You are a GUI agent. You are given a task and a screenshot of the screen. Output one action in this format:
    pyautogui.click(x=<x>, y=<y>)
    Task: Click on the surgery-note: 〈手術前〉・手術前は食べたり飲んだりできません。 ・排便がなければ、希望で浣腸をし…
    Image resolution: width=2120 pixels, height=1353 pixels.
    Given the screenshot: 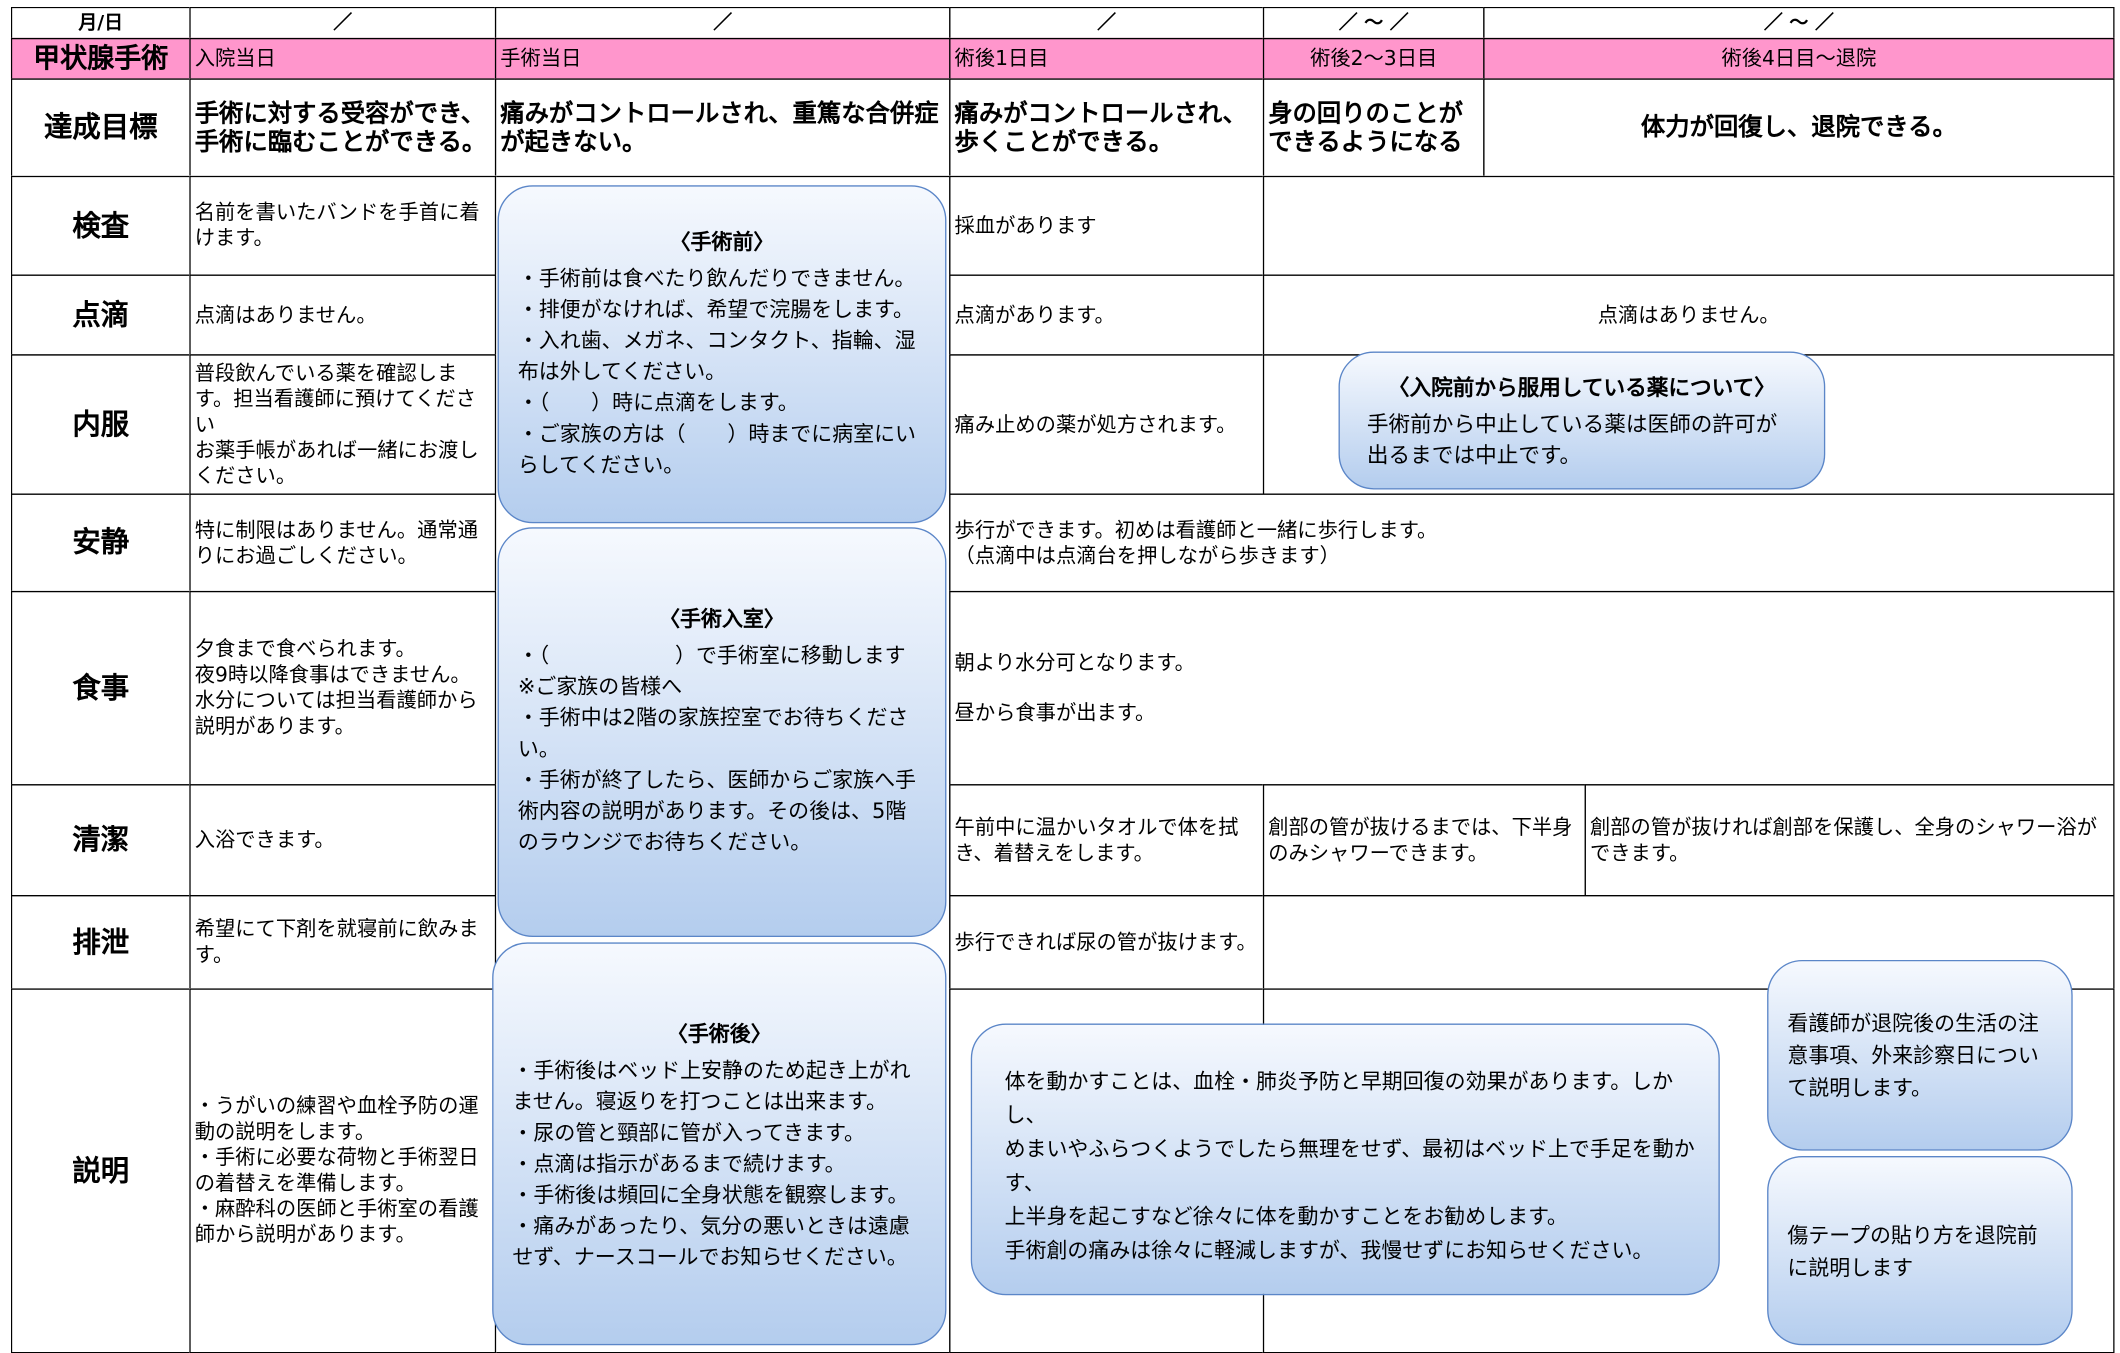 What is the action you would take?
    pyautogui.click(x=722, y=354)
    